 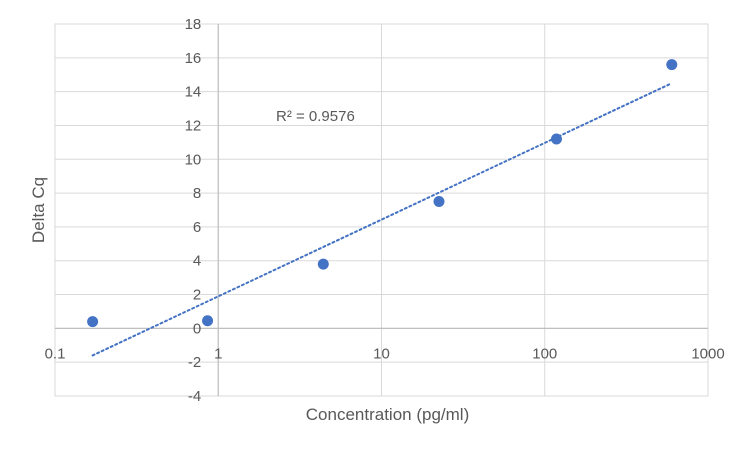 What do you see at coordinates (544, 353) in the screenshot?
I see `x-tick-label: 100` at bounding box center [544, 353].